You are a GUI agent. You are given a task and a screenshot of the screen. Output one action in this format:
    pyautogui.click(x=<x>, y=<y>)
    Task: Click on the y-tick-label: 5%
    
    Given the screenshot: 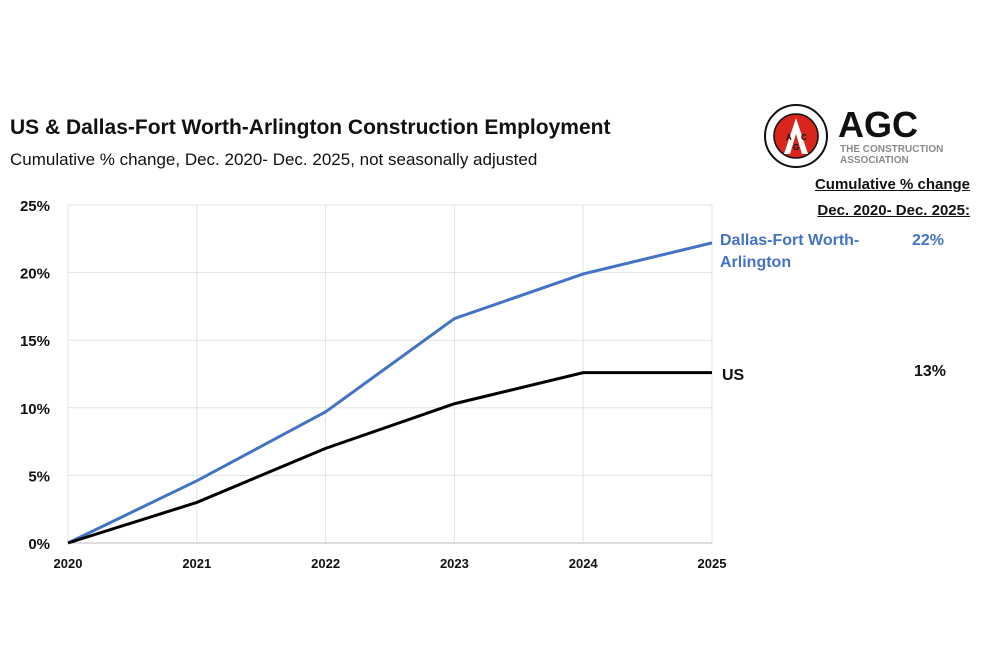 What is the action you would take?
    pyautogui.click(x=39, y=476)
    